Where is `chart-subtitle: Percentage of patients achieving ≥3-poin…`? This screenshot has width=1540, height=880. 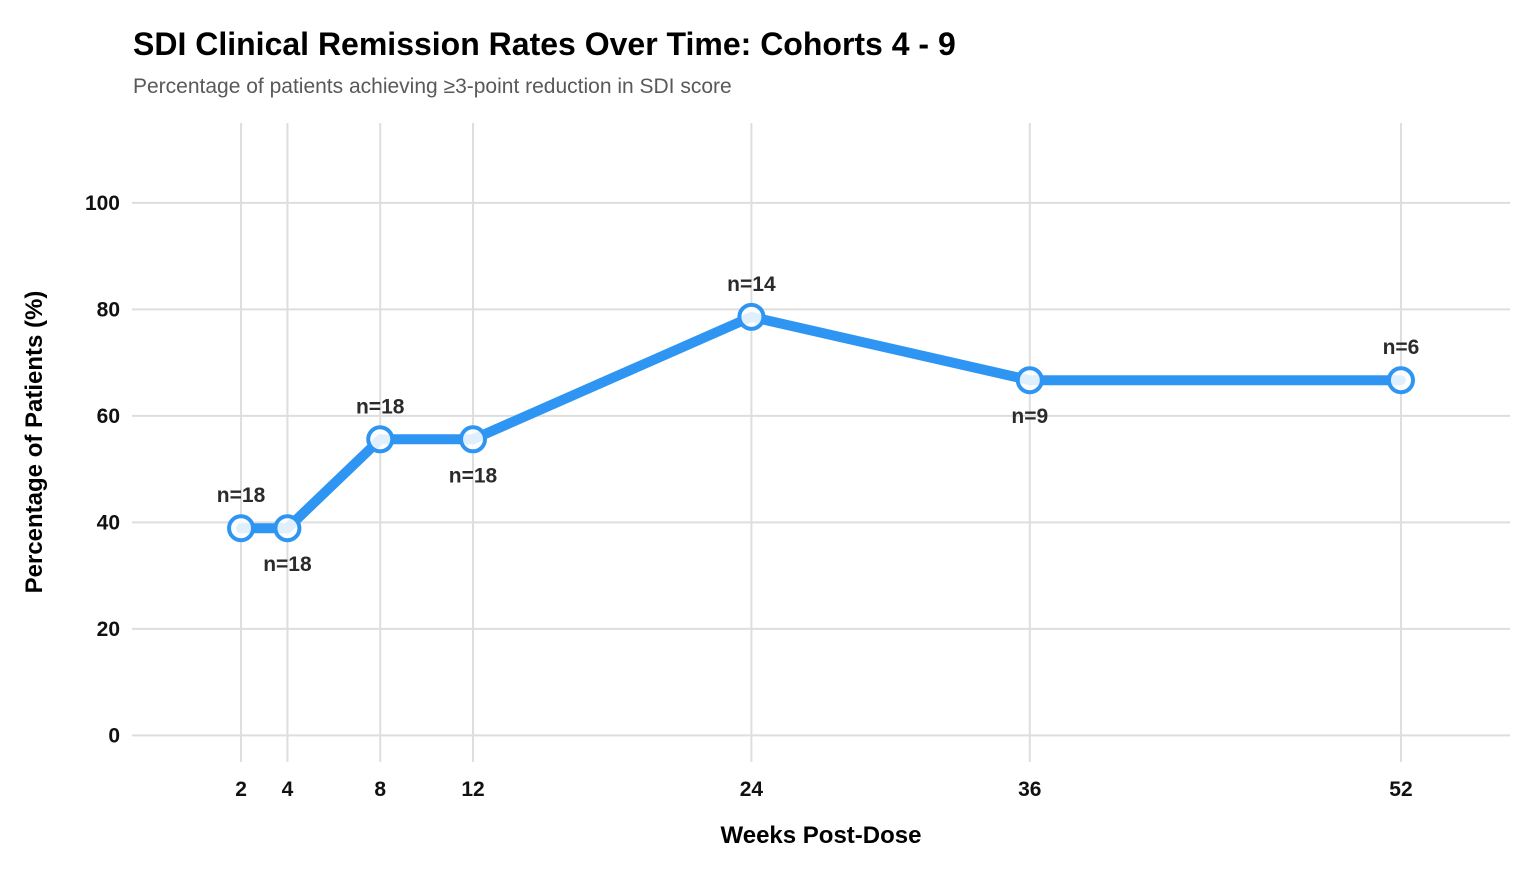
chart-subtitle: Percentage of patients achieving ≥3-poin… is located at coordinates (432, 86).